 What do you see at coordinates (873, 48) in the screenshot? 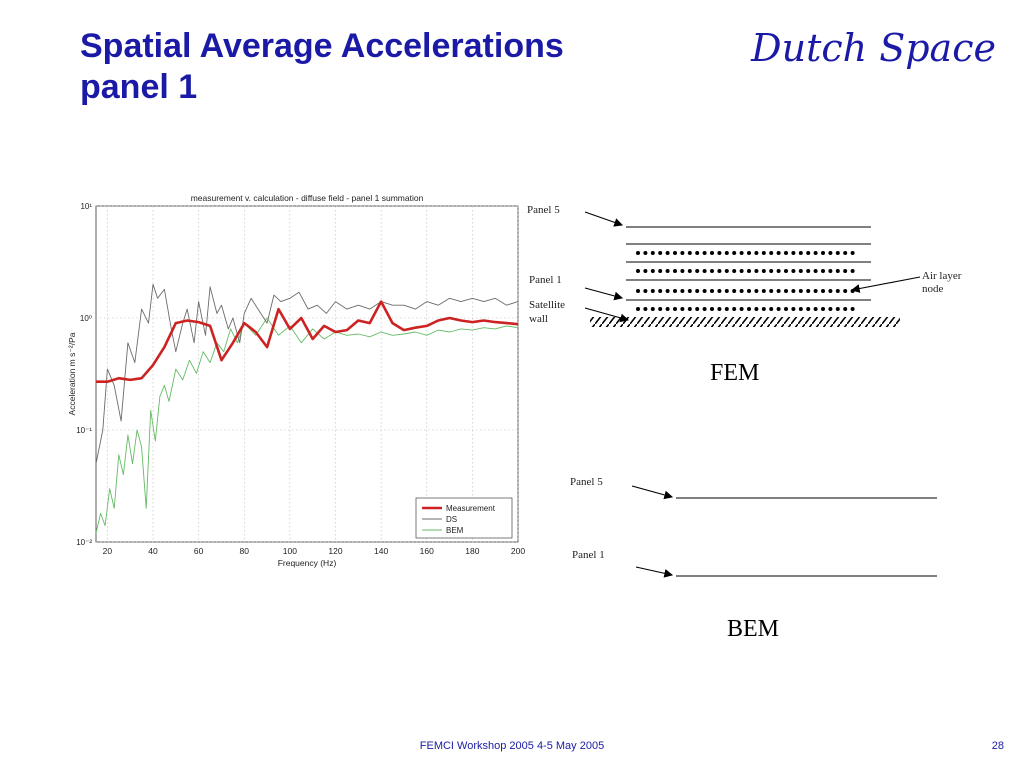
I see `dutch-space-logo: Dutch Space` at bounding box center [873, 48].